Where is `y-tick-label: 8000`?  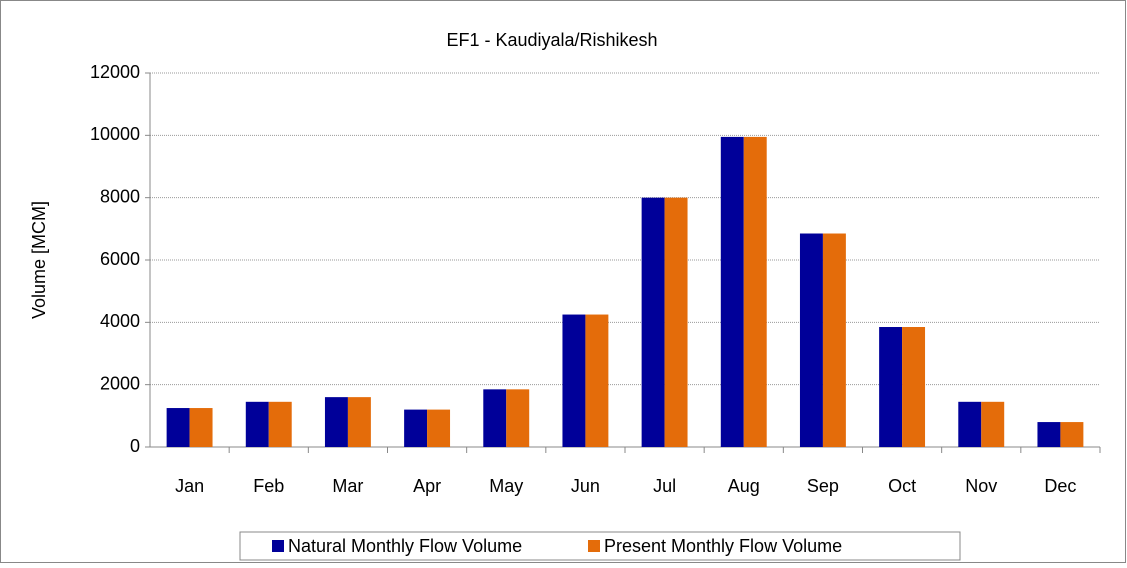 y-tick-label: 8000 is located at coordinates (120, 196).